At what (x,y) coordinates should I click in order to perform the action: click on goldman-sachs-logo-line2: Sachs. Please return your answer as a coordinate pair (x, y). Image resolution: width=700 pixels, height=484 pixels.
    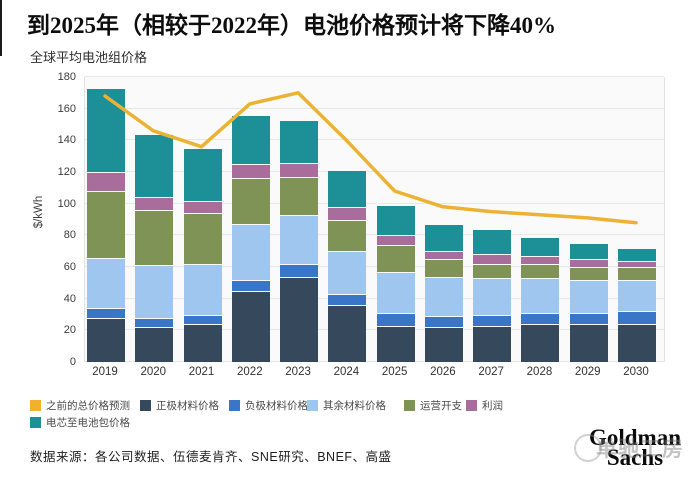
    Looking at the image, I should click on (635, 457).